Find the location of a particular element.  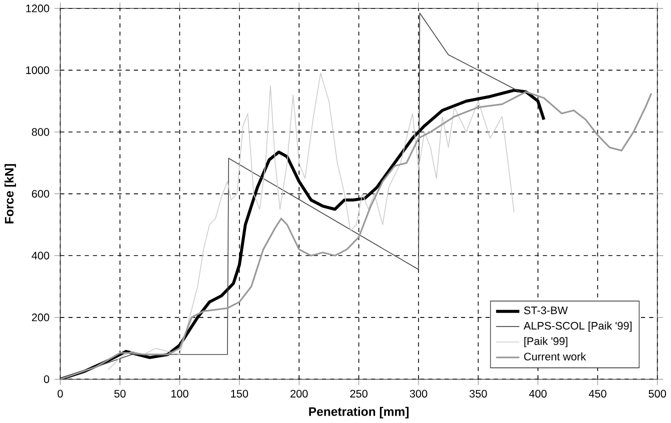

x-axis-title: Penetration [mm] is located at coordinates (359, 412).